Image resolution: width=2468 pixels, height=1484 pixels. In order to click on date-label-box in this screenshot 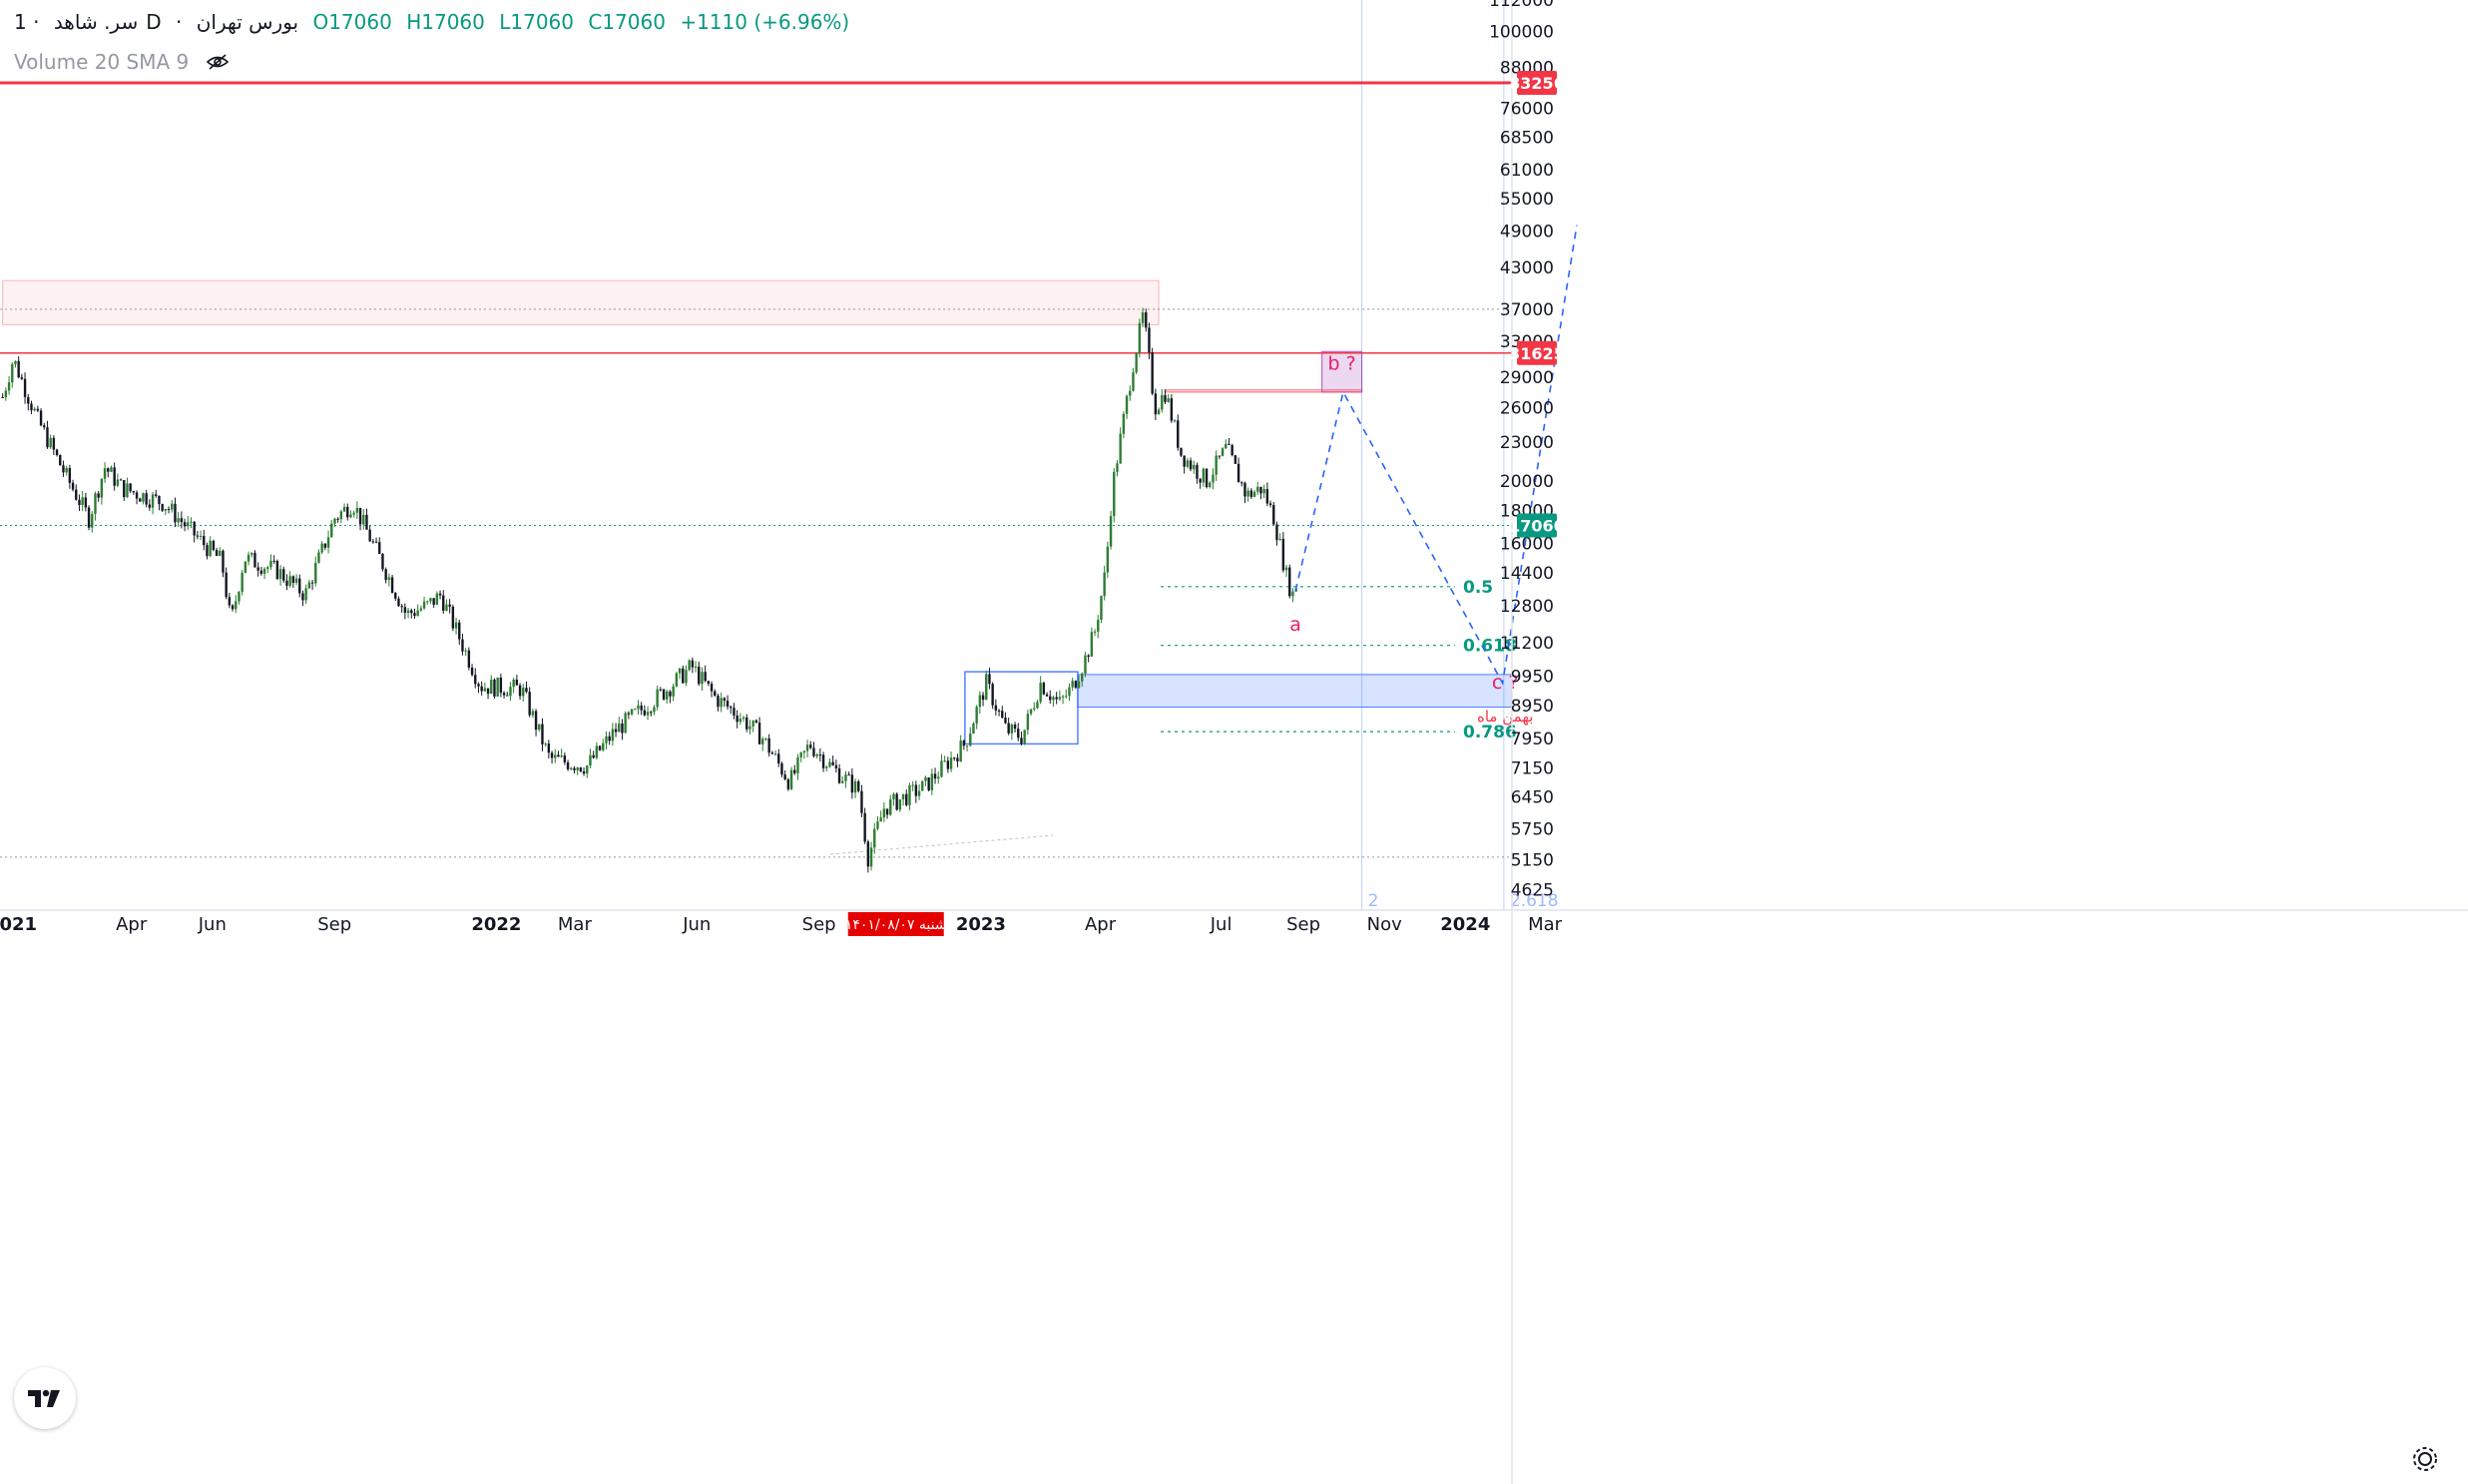, I will do `click(896, 924)`.